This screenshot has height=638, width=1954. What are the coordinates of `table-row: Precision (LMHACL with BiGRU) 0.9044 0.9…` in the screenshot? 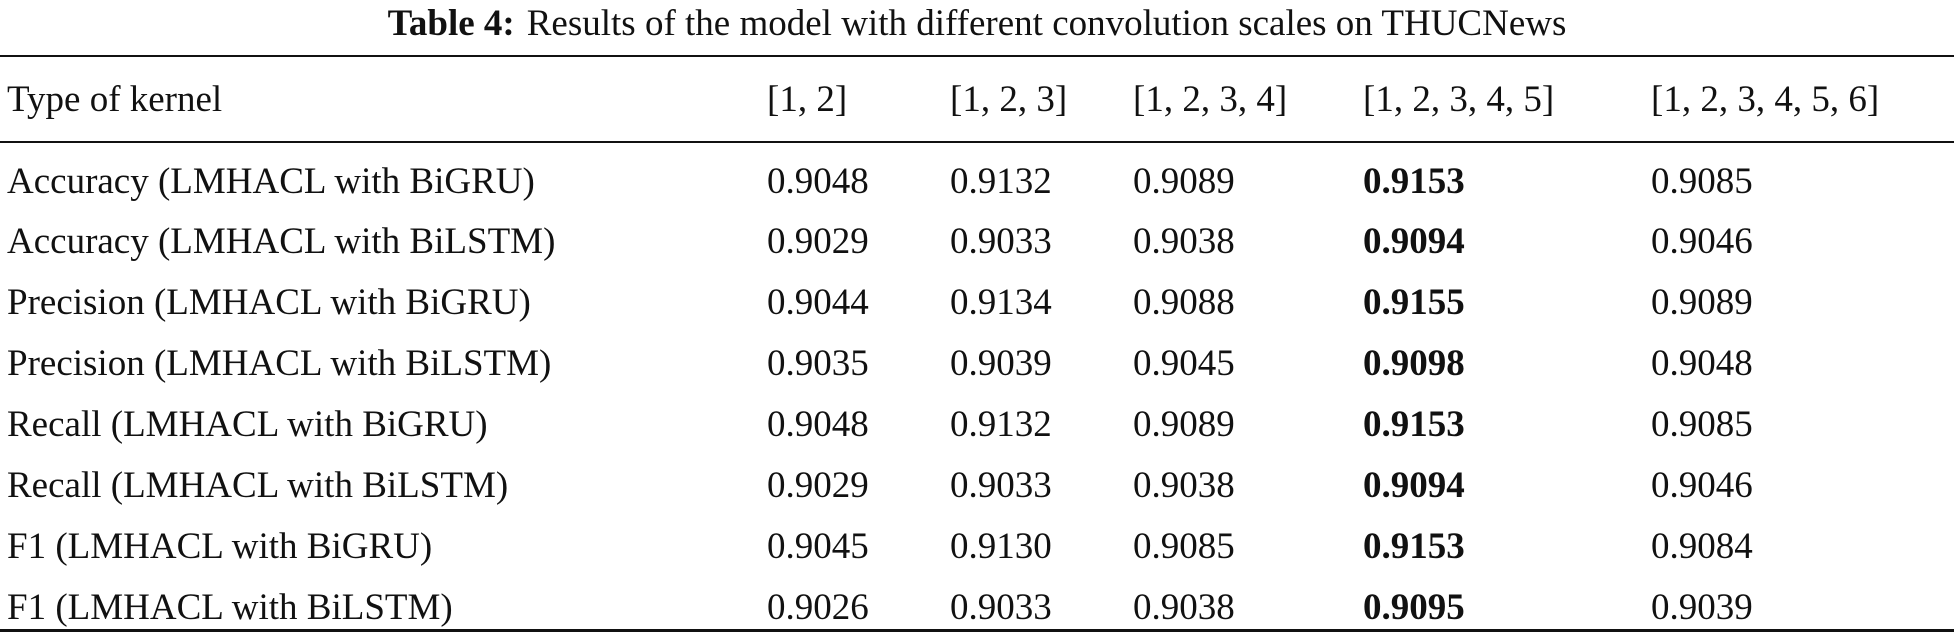 It's located at (977, 302).